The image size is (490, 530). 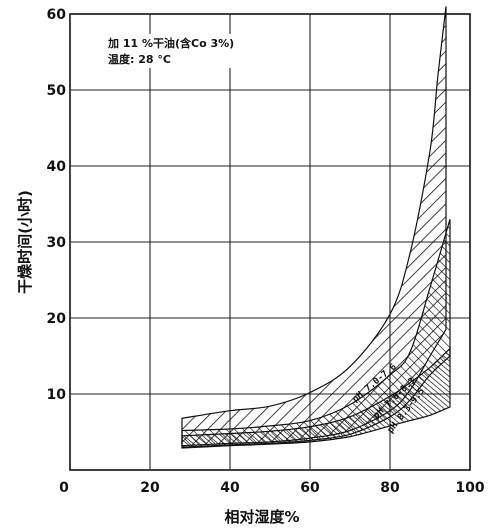 I want to click on x-tick-label: 80, so click(x=390, y=488).